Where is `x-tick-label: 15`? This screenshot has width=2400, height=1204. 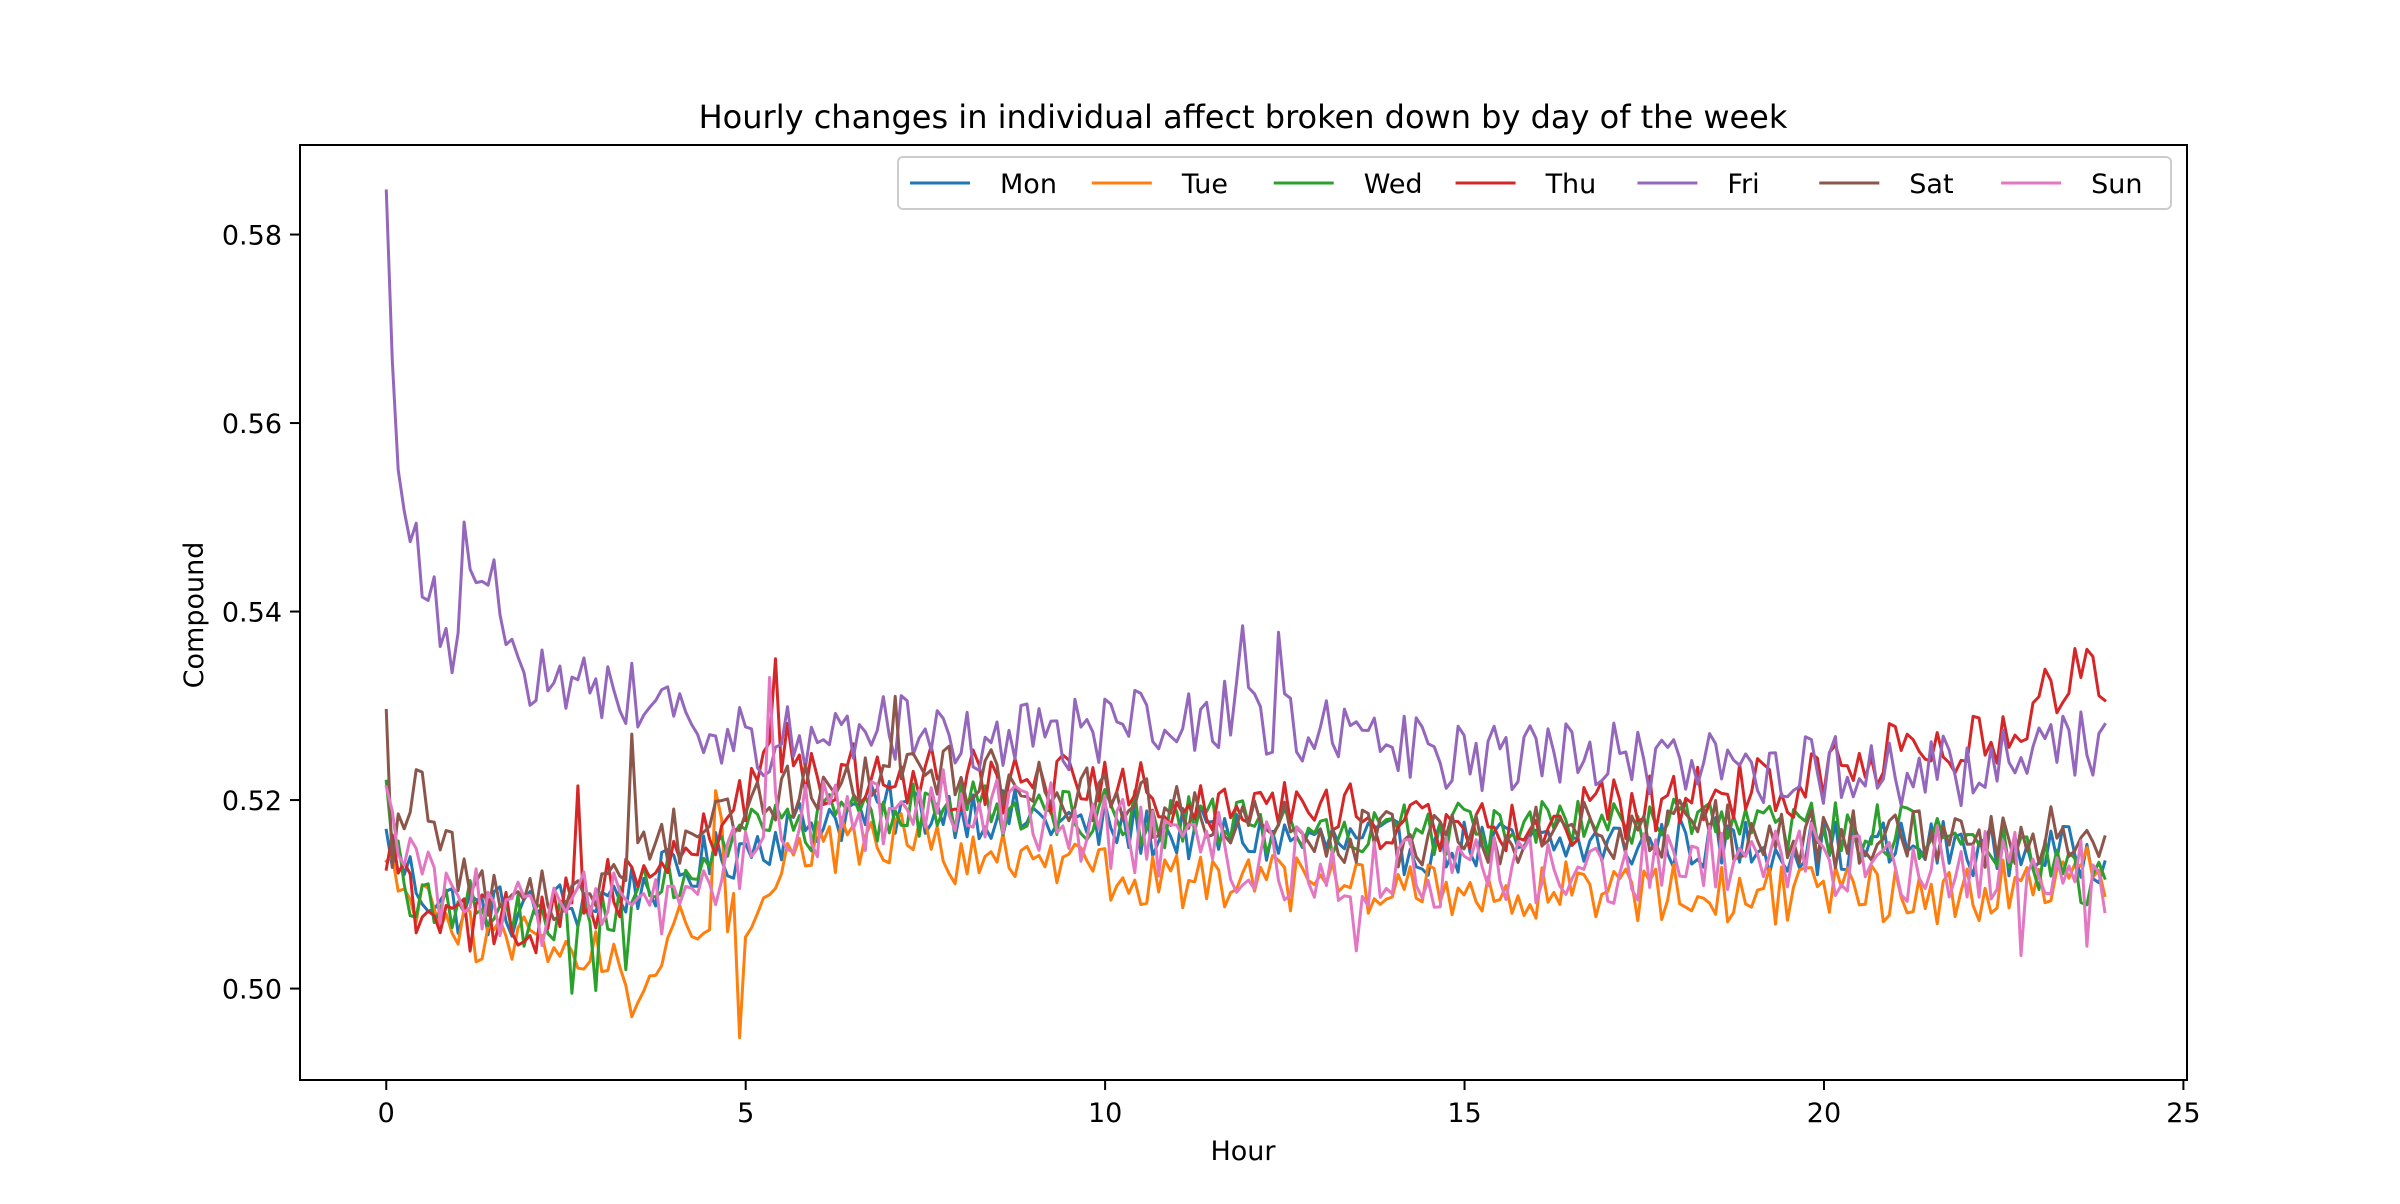 x-tick-label: 15 is located at coordinates (1464, 1113).